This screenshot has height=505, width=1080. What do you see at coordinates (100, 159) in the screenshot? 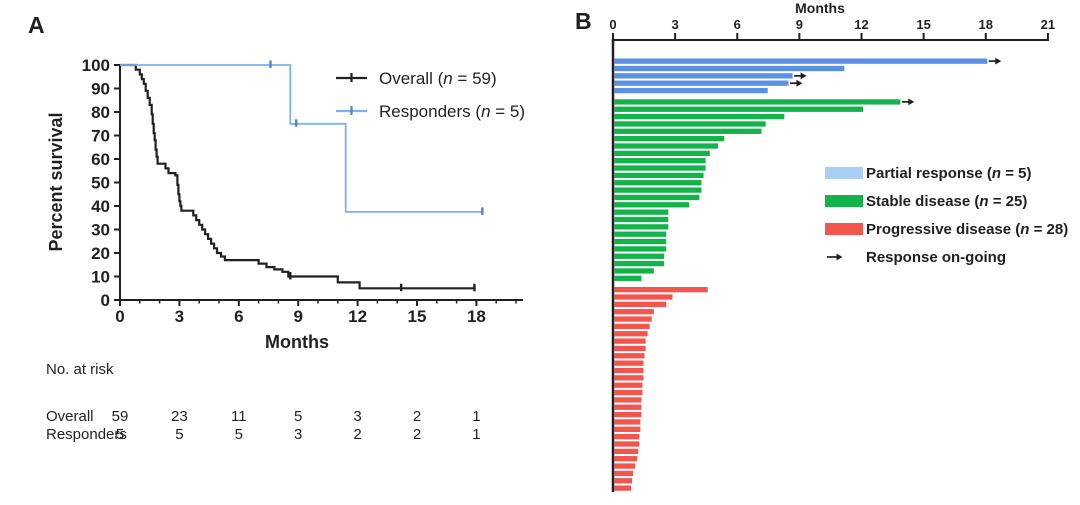
I see `y-tick-label: 60` at bounding box center [100, 159].